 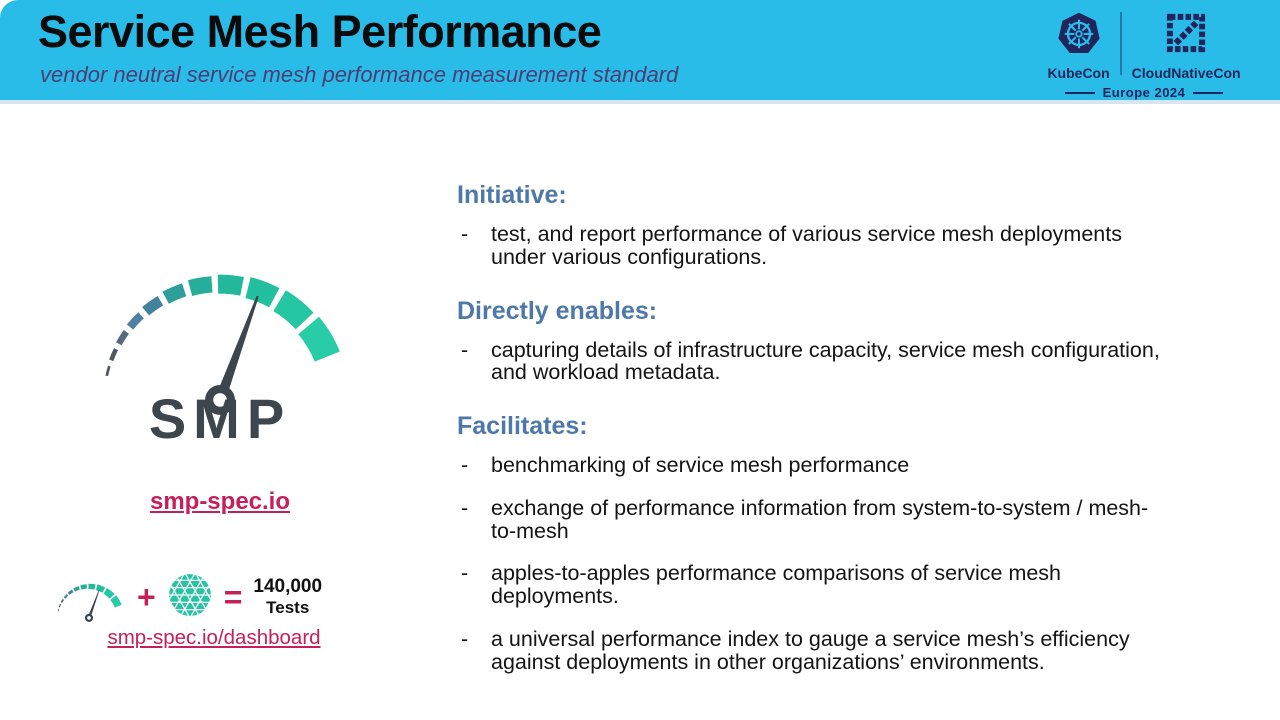 What do you see at coordinates (1079, 35) in the screenshot?
I see `kubecon-icon` at bounding box center [1079, 35].